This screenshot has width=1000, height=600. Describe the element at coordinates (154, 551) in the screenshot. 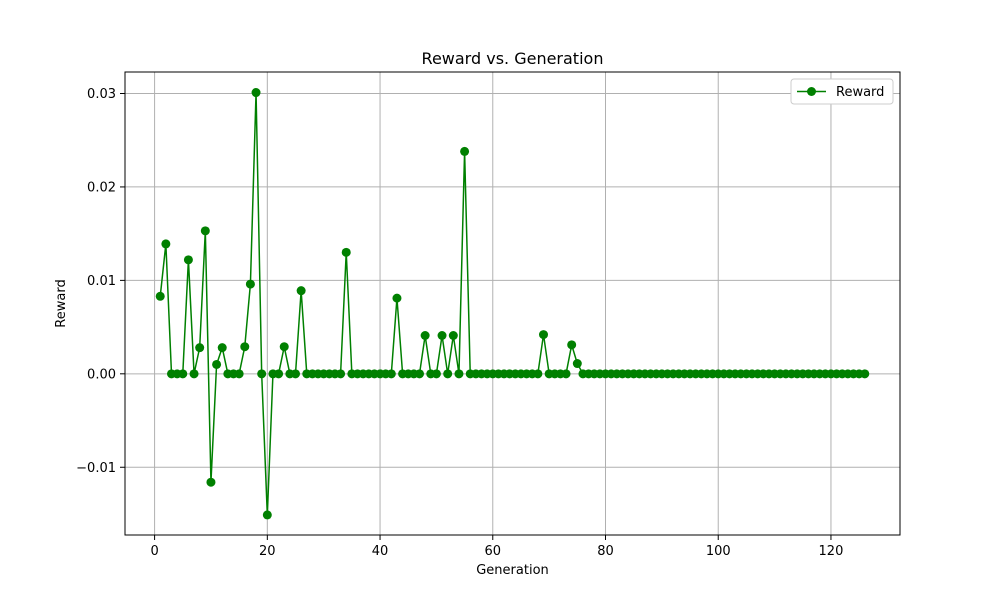

I see `x-tick-label: 0` at that location.